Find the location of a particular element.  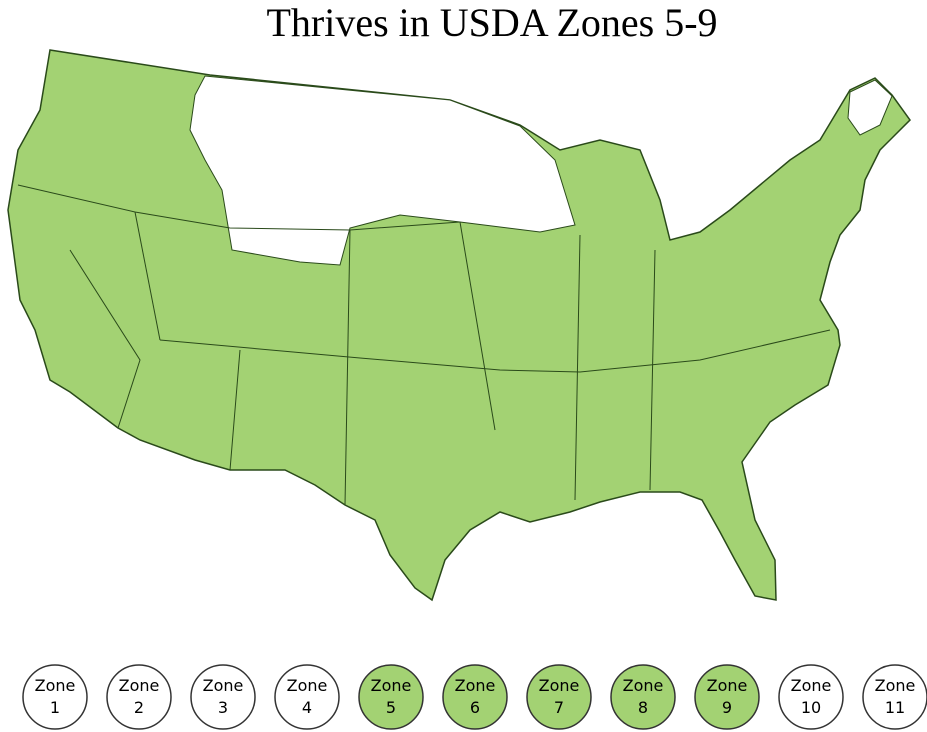

zone-number: 7 is located at coordinates (559, 707).